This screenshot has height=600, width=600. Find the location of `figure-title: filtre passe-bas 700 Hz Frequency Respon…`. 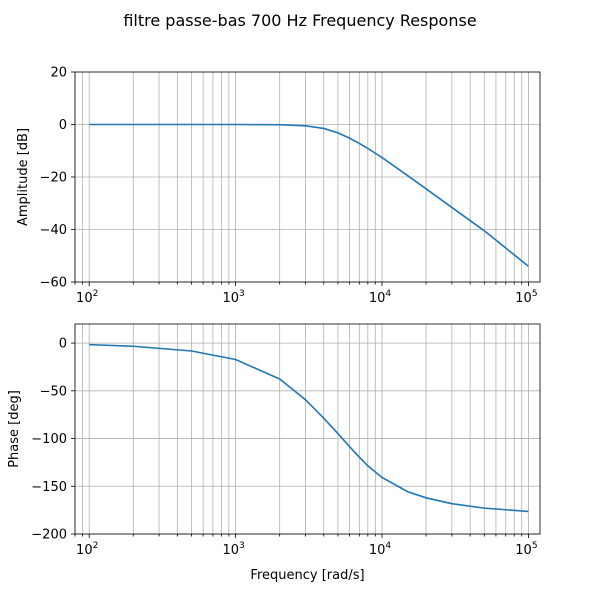

figure-title: filtre passe-bas 700 Hz Frequency Respon… is located at coordinates (299, 20).